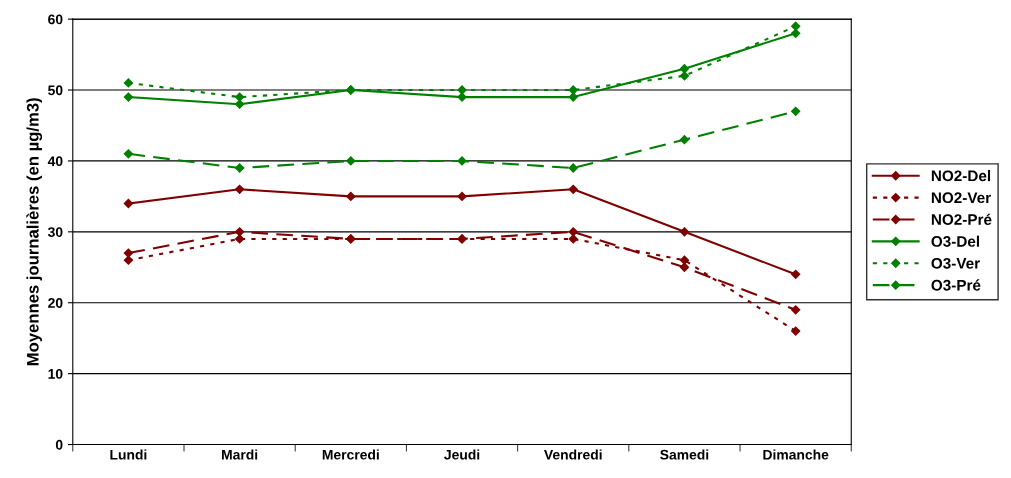 The width and height of the screenshot is (1011, 478). I want to click on x-tick-label: Samedi, so click(684, 454).